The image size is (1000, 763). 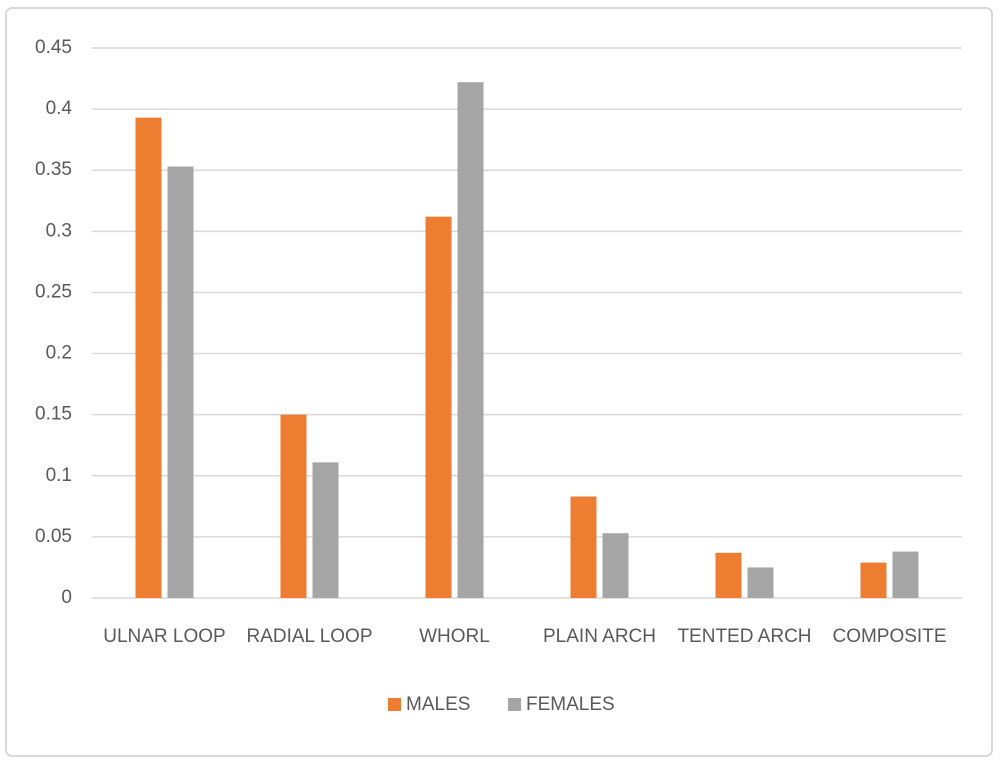 I want to click on legend-label: MALES, so click(x=438, y=704).